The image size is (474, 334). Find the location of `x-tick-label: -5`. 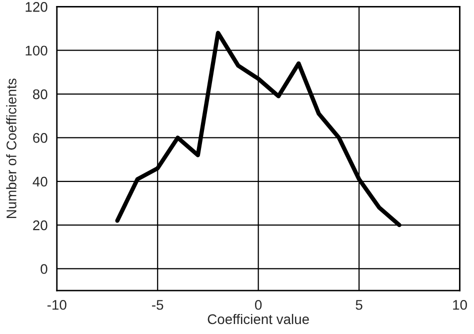

x-tick-label: -5 is located at coordinates (158, 305).